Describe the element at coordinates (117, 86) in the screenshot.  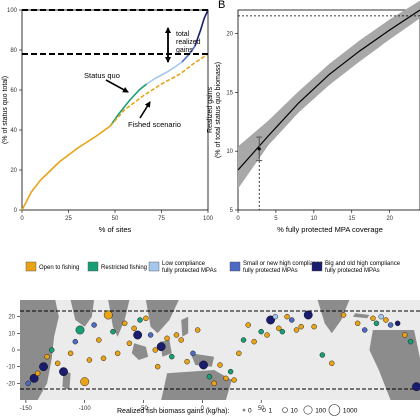
I see `status-quo-arrow` at that location.